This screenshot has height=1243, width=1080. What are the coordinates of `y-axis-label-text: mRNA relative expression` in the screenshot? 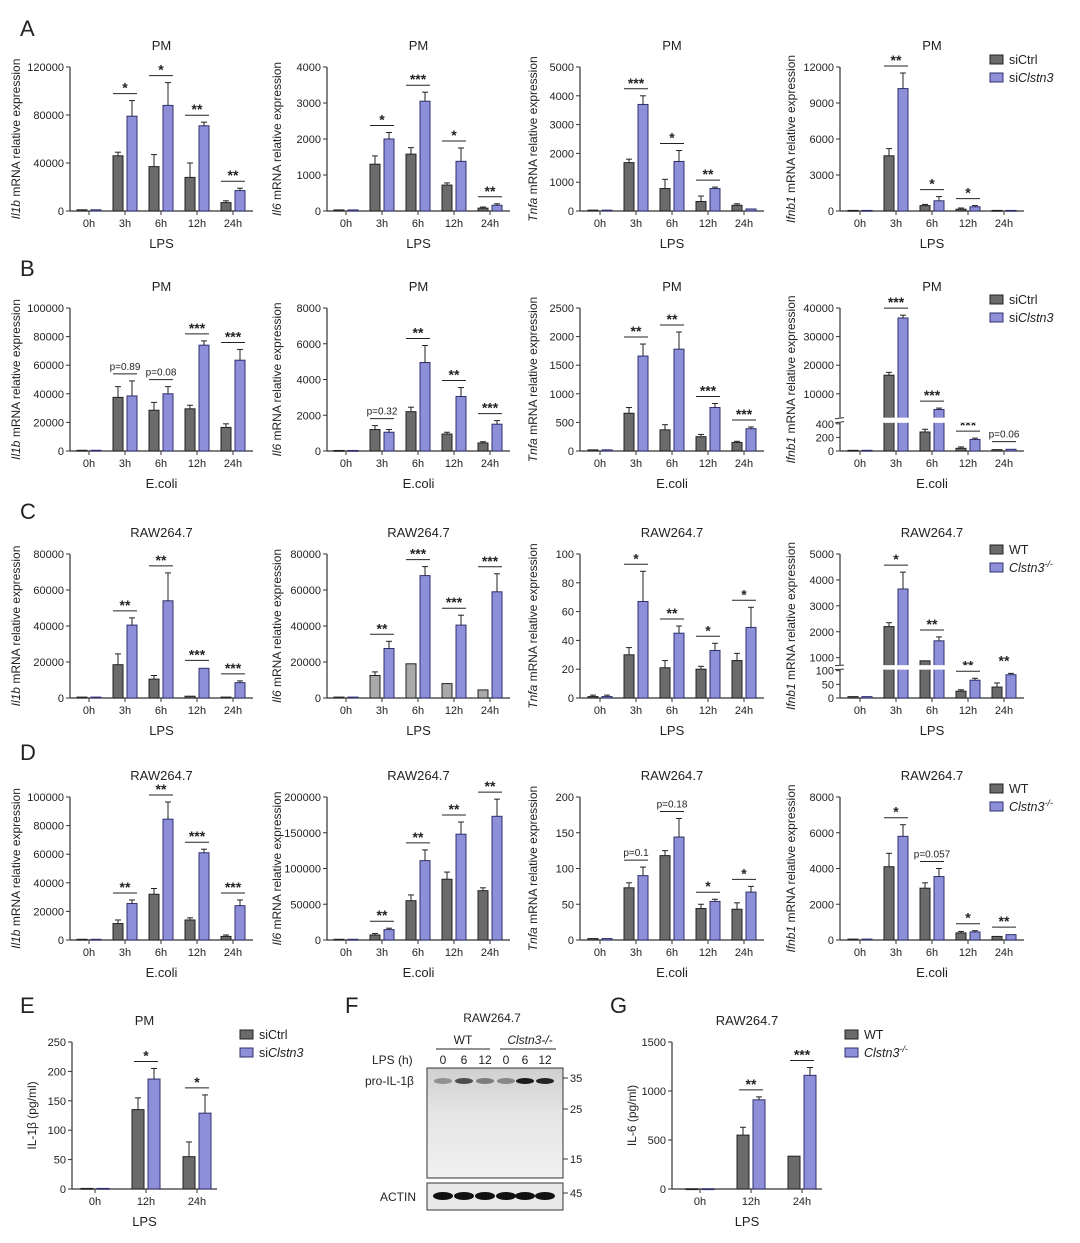 It's located at (791, 854).